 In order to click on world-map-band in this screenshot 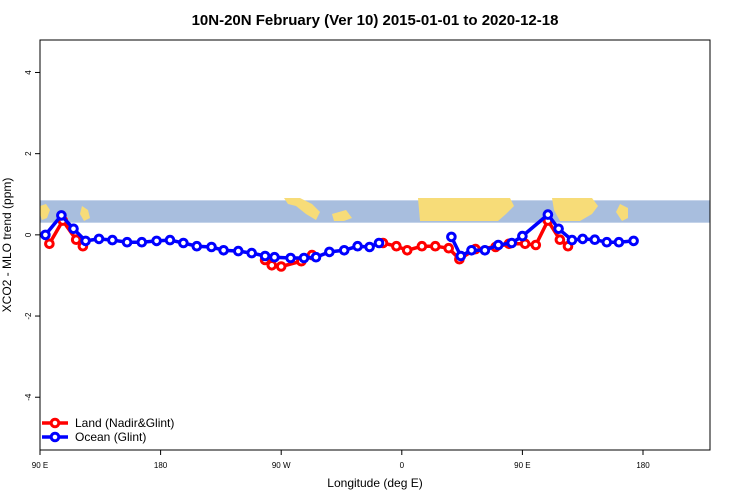, I will do `click(375, 210)`.